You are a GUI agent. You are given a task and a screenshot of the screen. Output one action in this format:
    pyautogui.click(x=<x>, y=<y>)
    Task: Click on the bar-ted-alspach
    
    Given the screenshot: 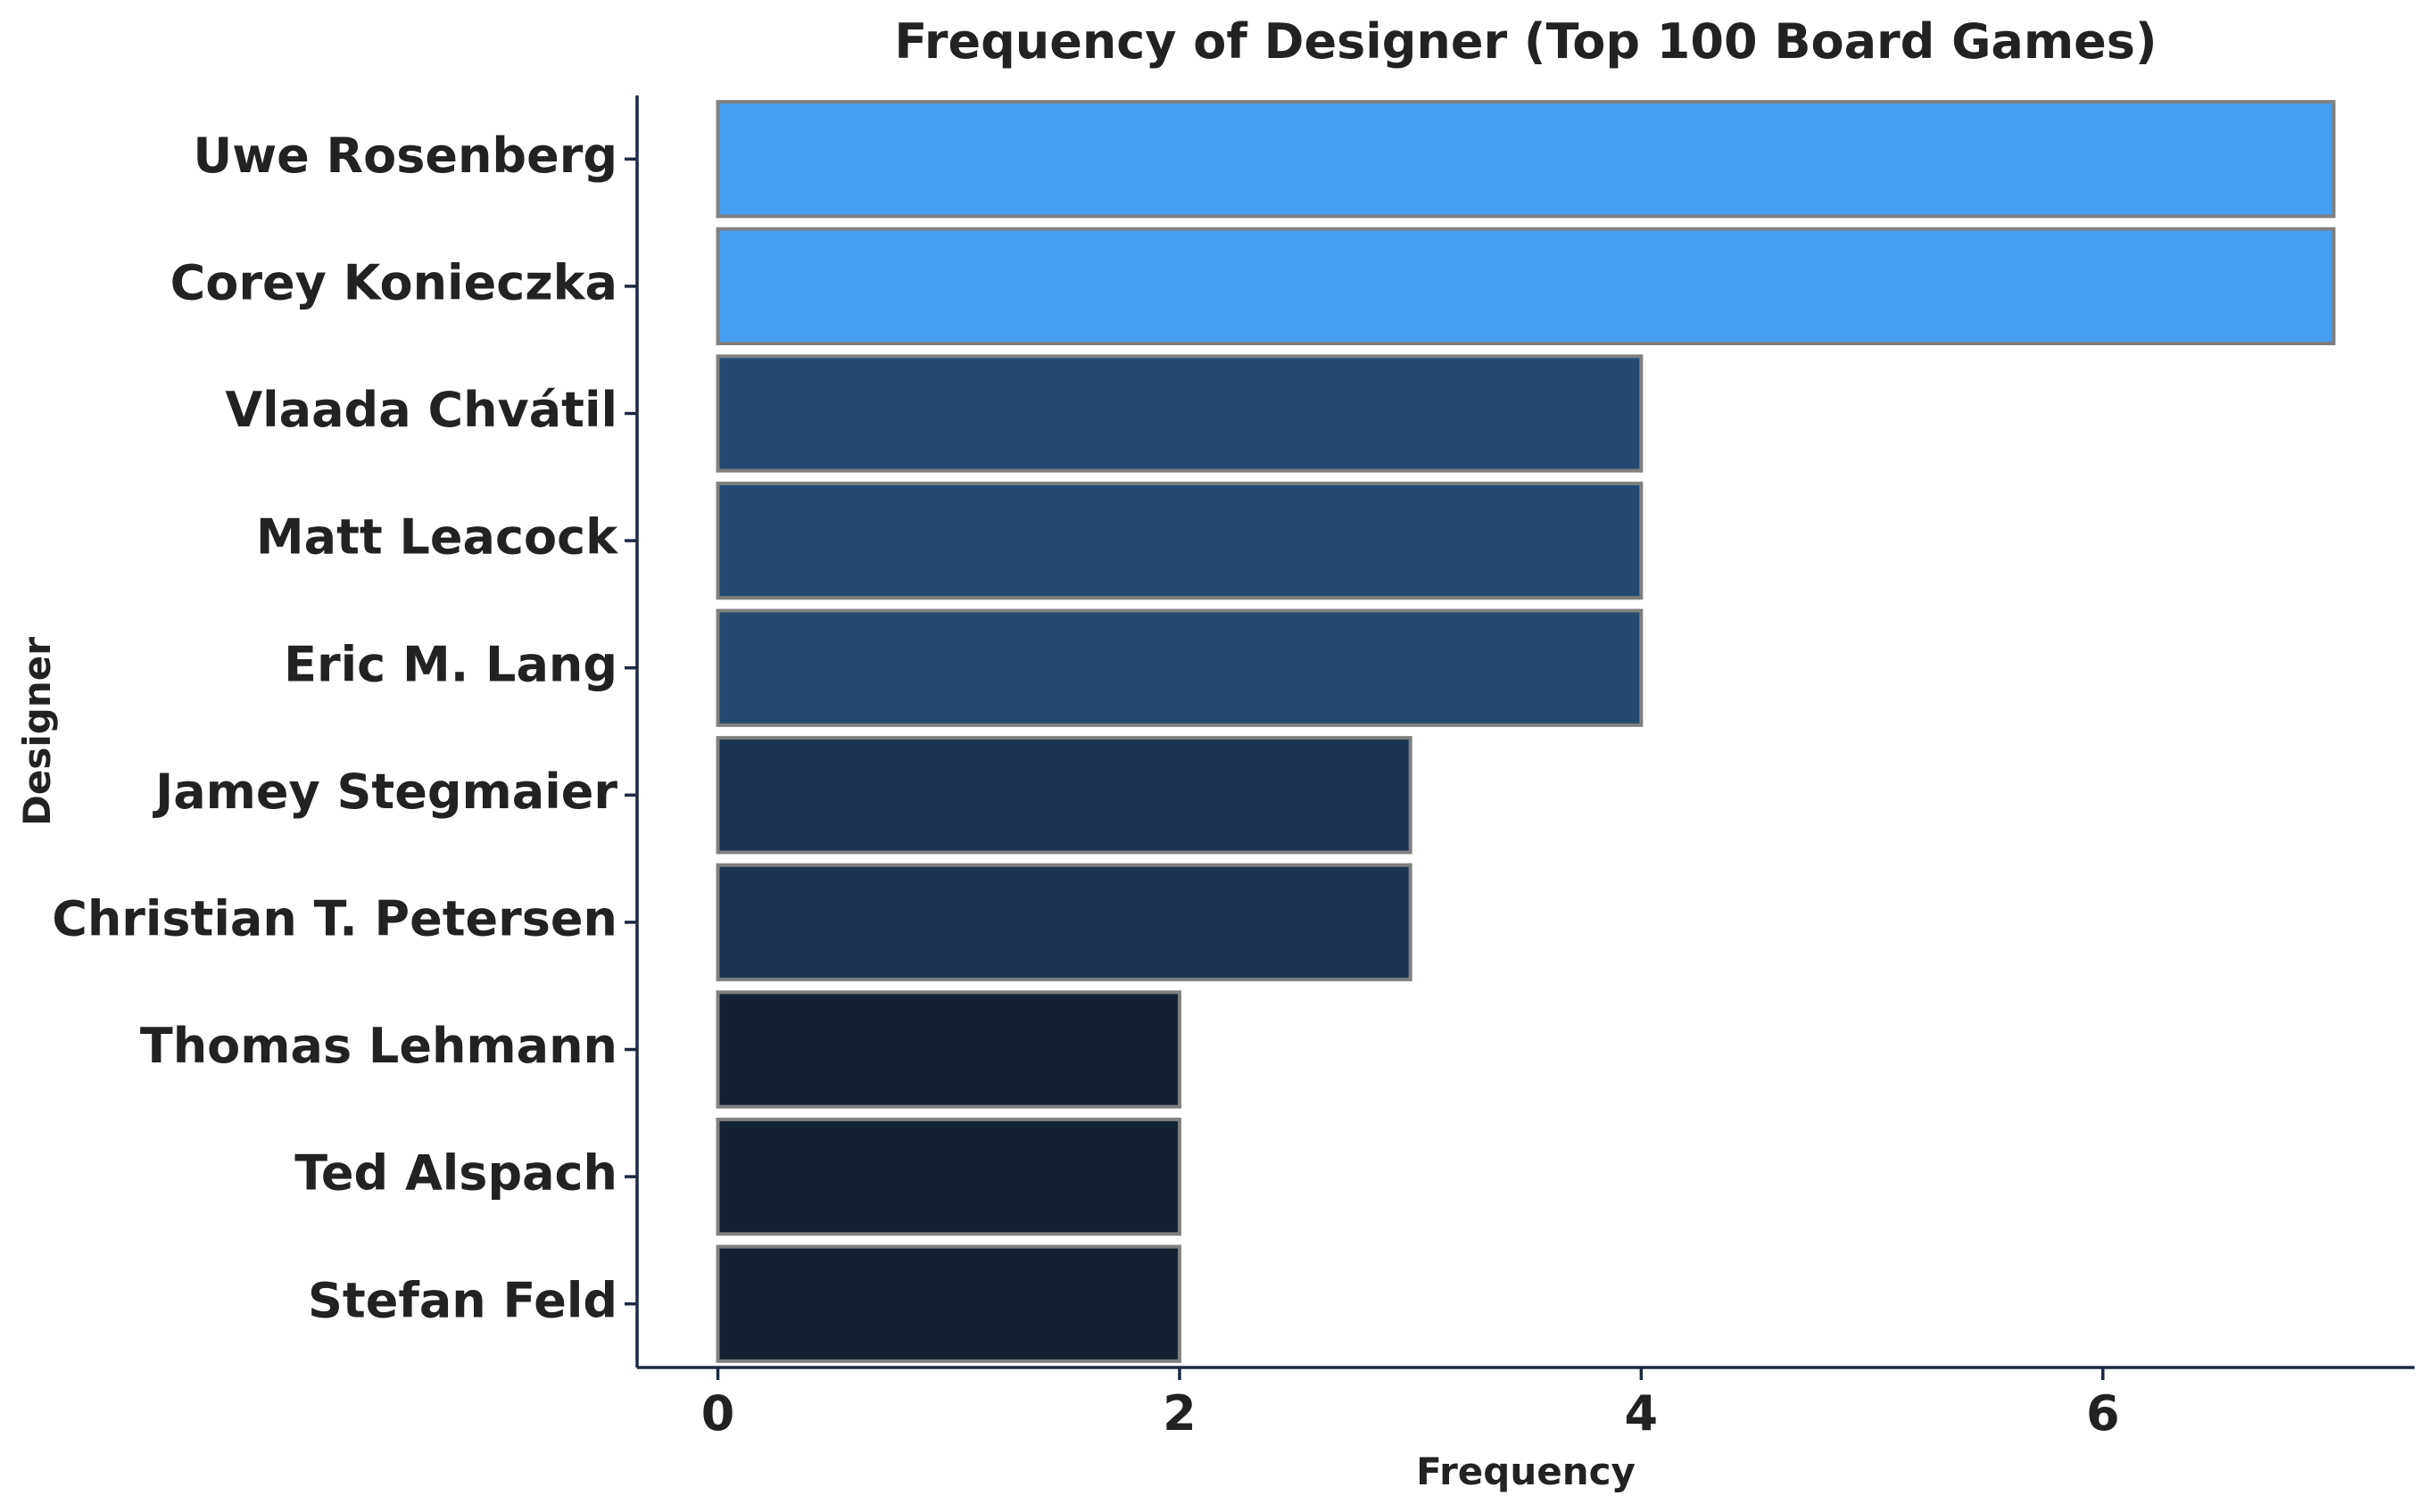 What is the action you would take?
    pyautogui.click(x=949, y=1176)
    